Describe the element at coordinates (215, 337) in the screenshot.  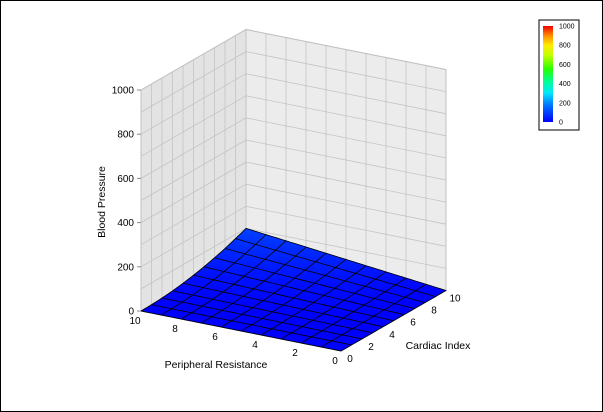
I see `x-tick-label: 6` at that location.